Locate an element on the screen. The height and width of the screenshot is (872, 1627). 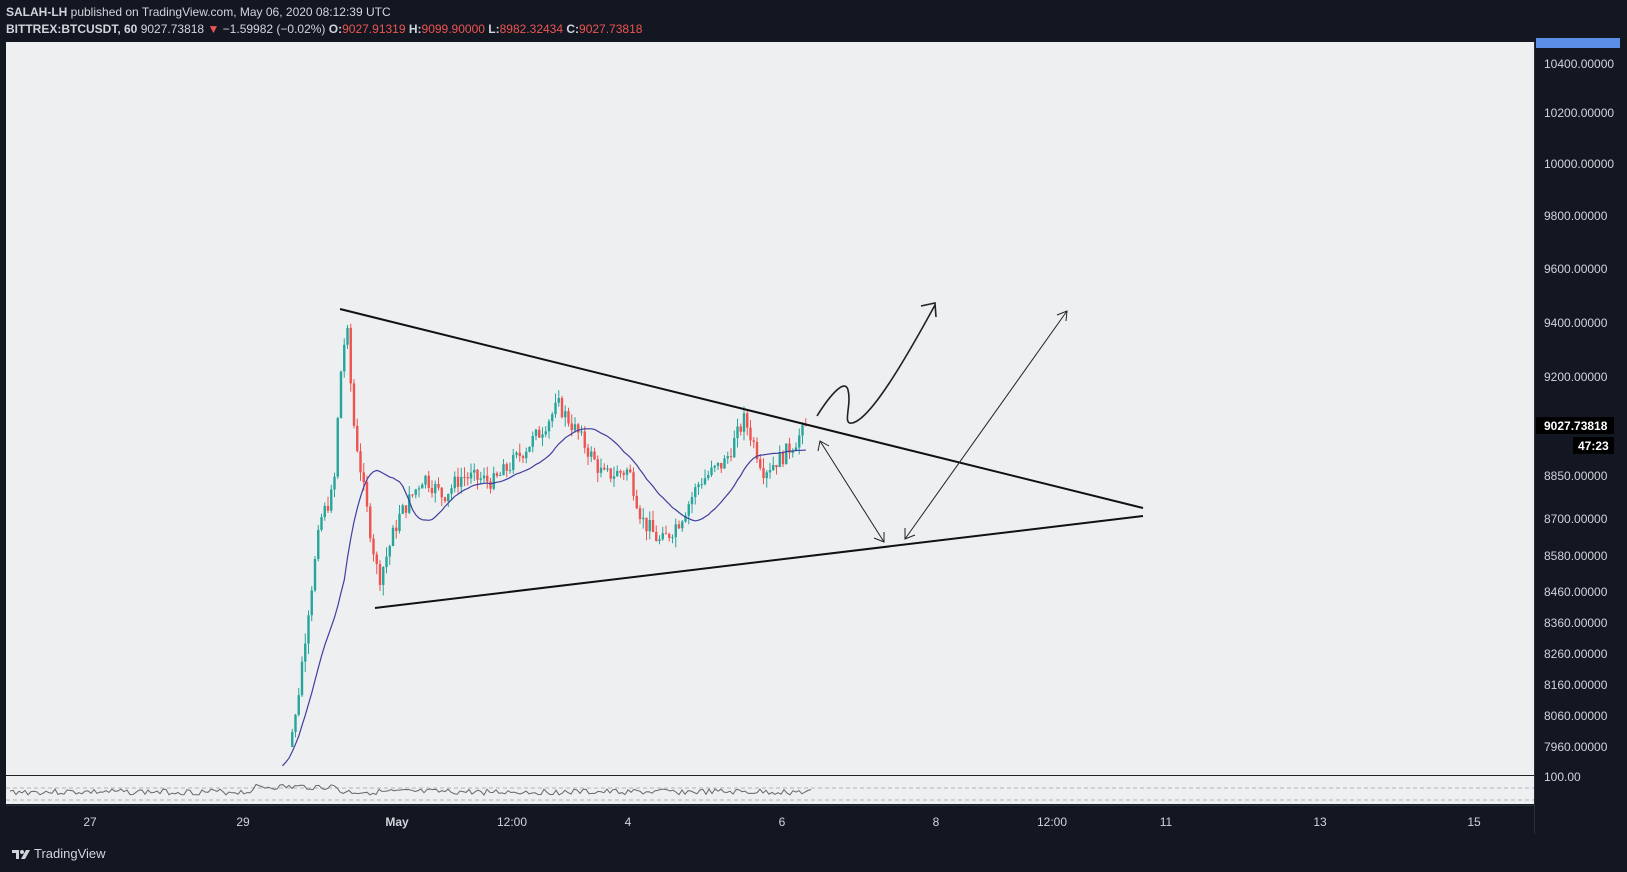
price-tick-label: 10200.00000 is located at coordinates (1579, 113).